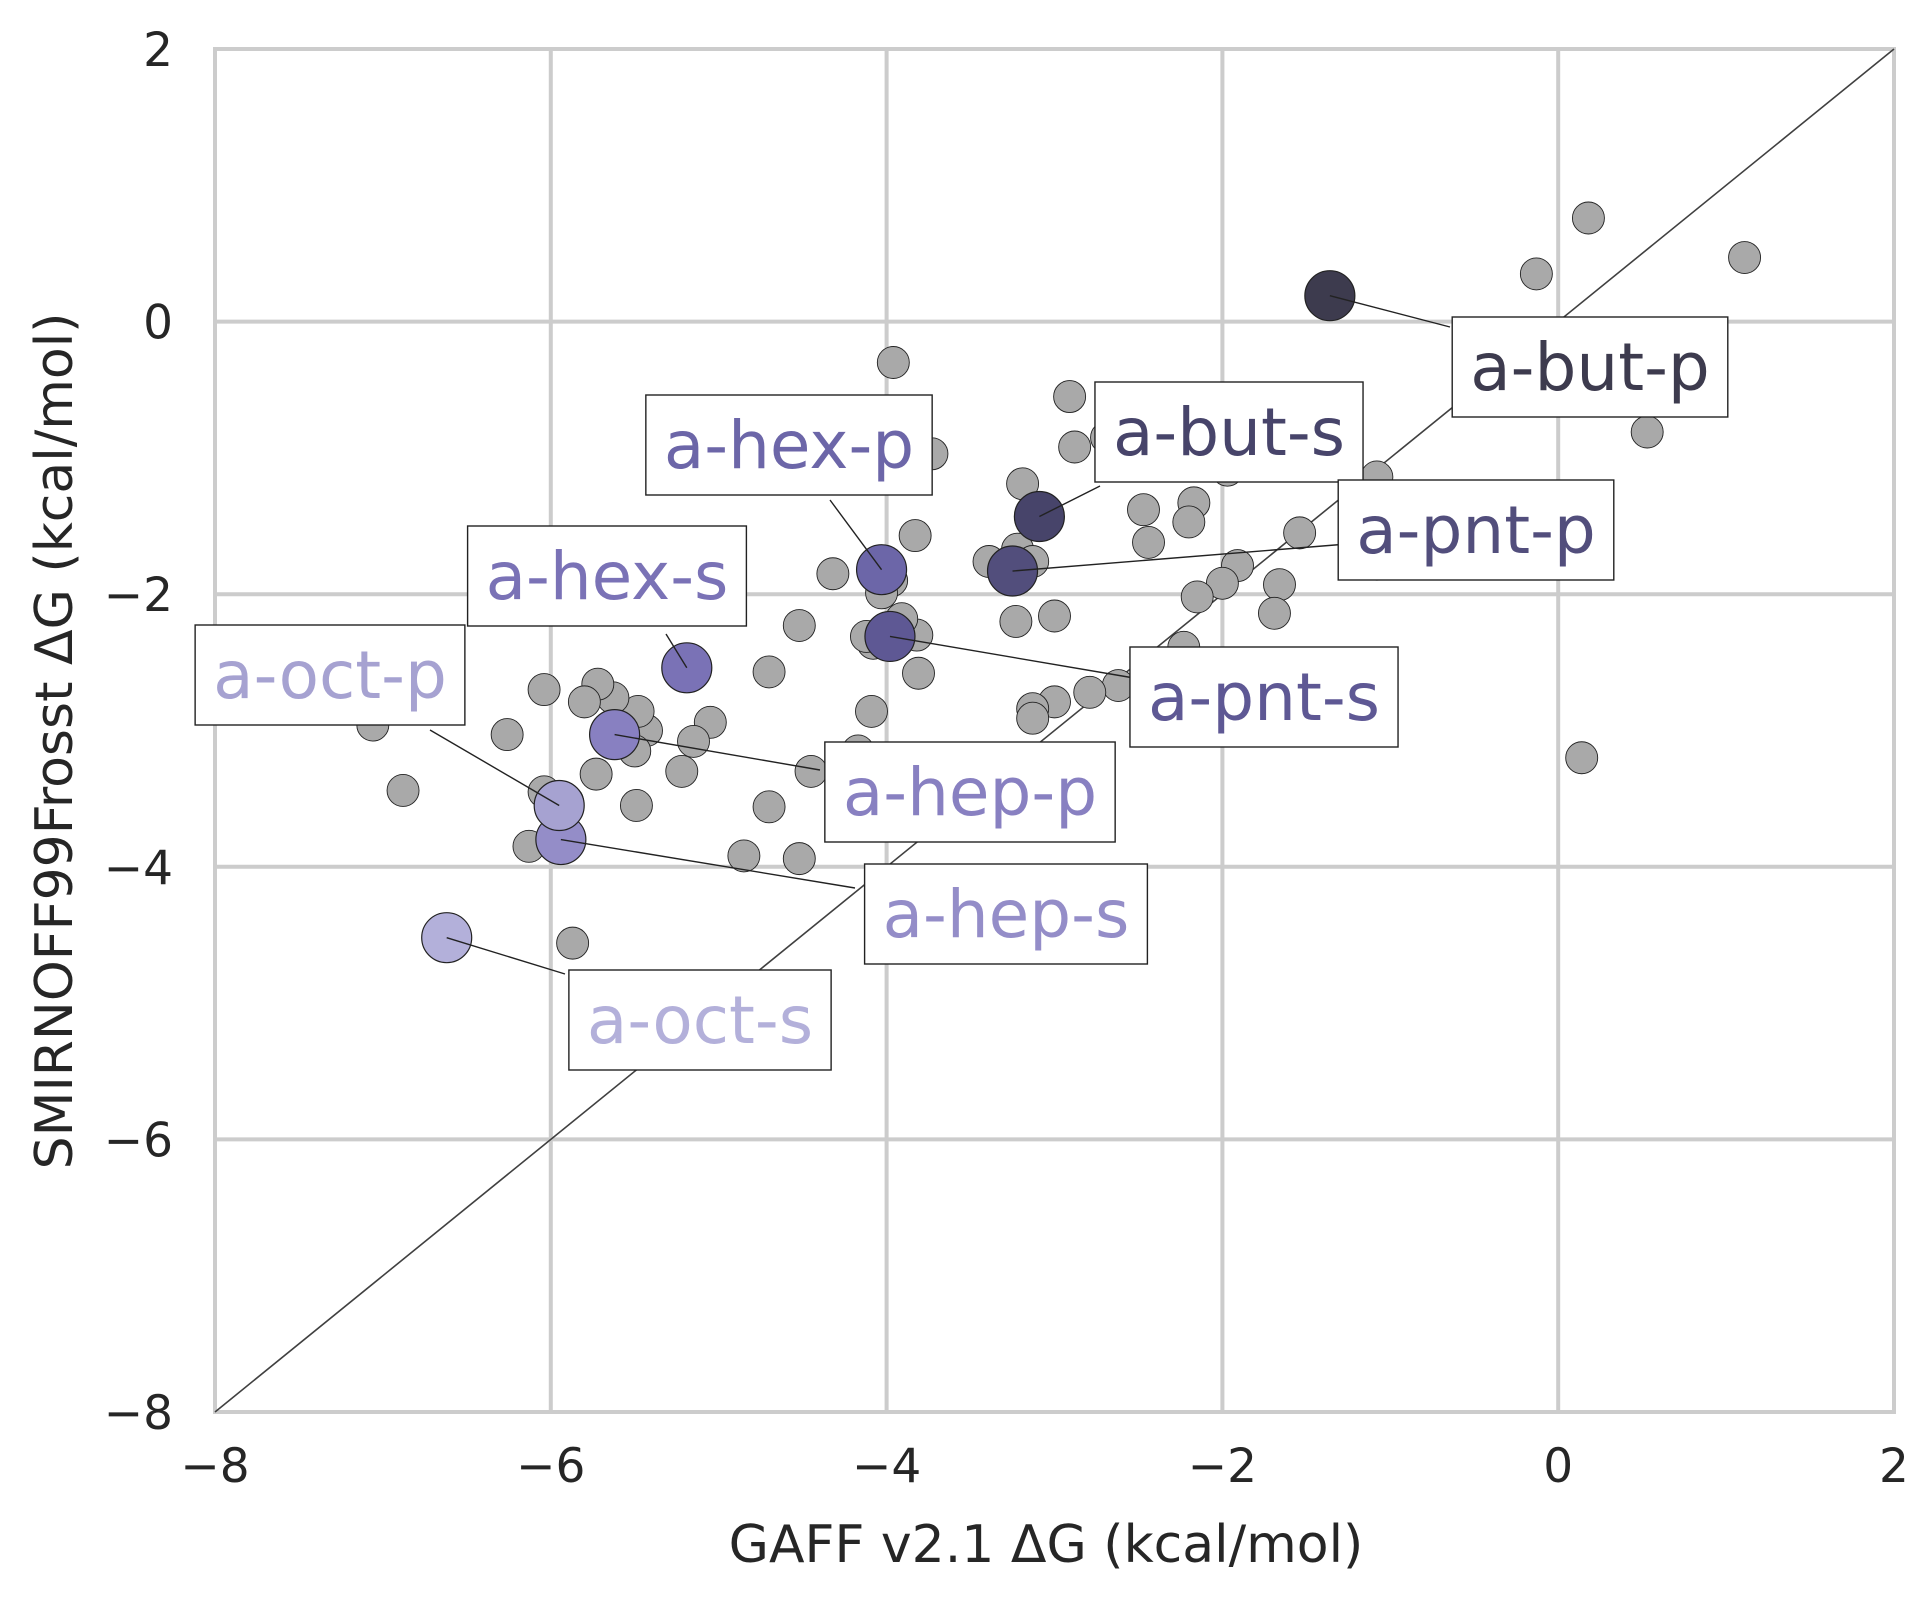 The height and width of the screenshot is (1598, 1931). What do you see at coordinates (55, 741) in the screenshot?
I see `y-axis-label: SMIRNOFF99Frosst ΔG (kcal/mol)` at bounding box center [55, 741].